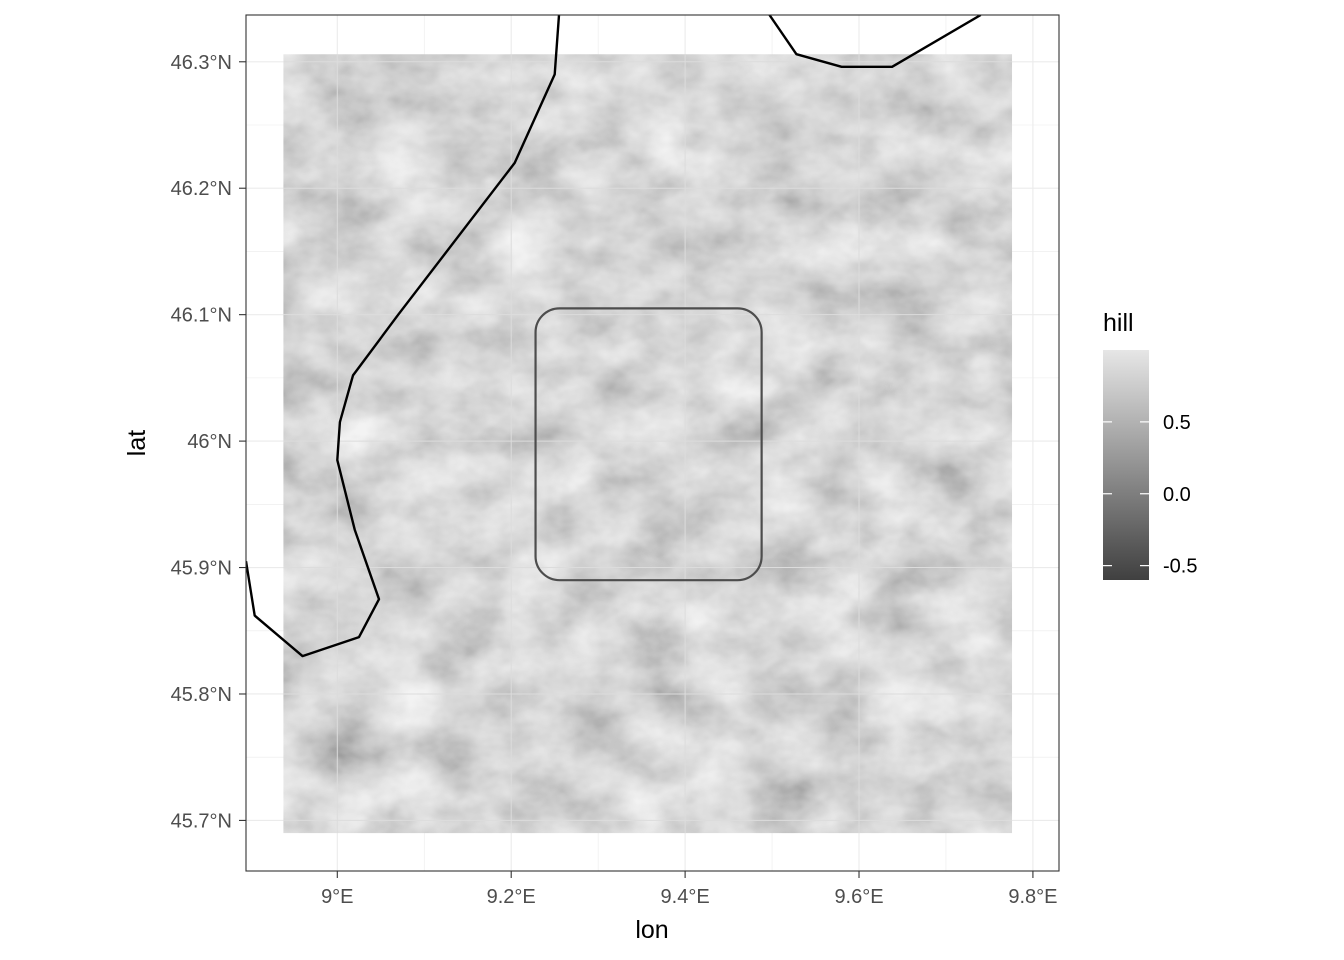 The height and width of the screenshot is (960, 1344). What do you see at coordinates (1180, 567) in the screenshot?
I see `legend-break-label: -0.5` at bounding box center [1180, 567].